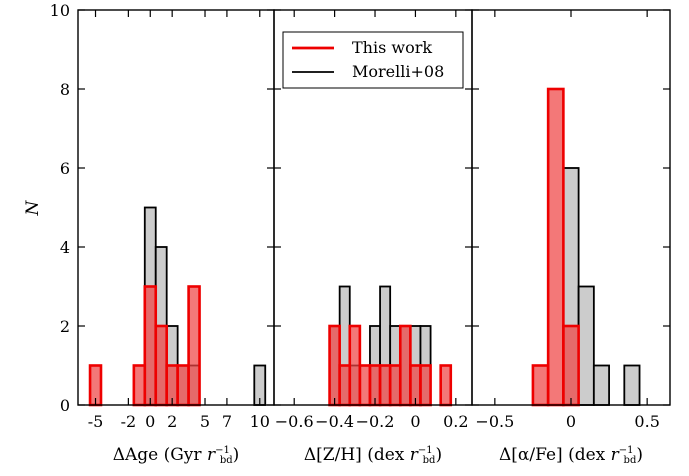  What do you see at coordinates (375, 421) in the screenshot?
I see `x-tick-label: −0.2` at bounding box center [375, 421].